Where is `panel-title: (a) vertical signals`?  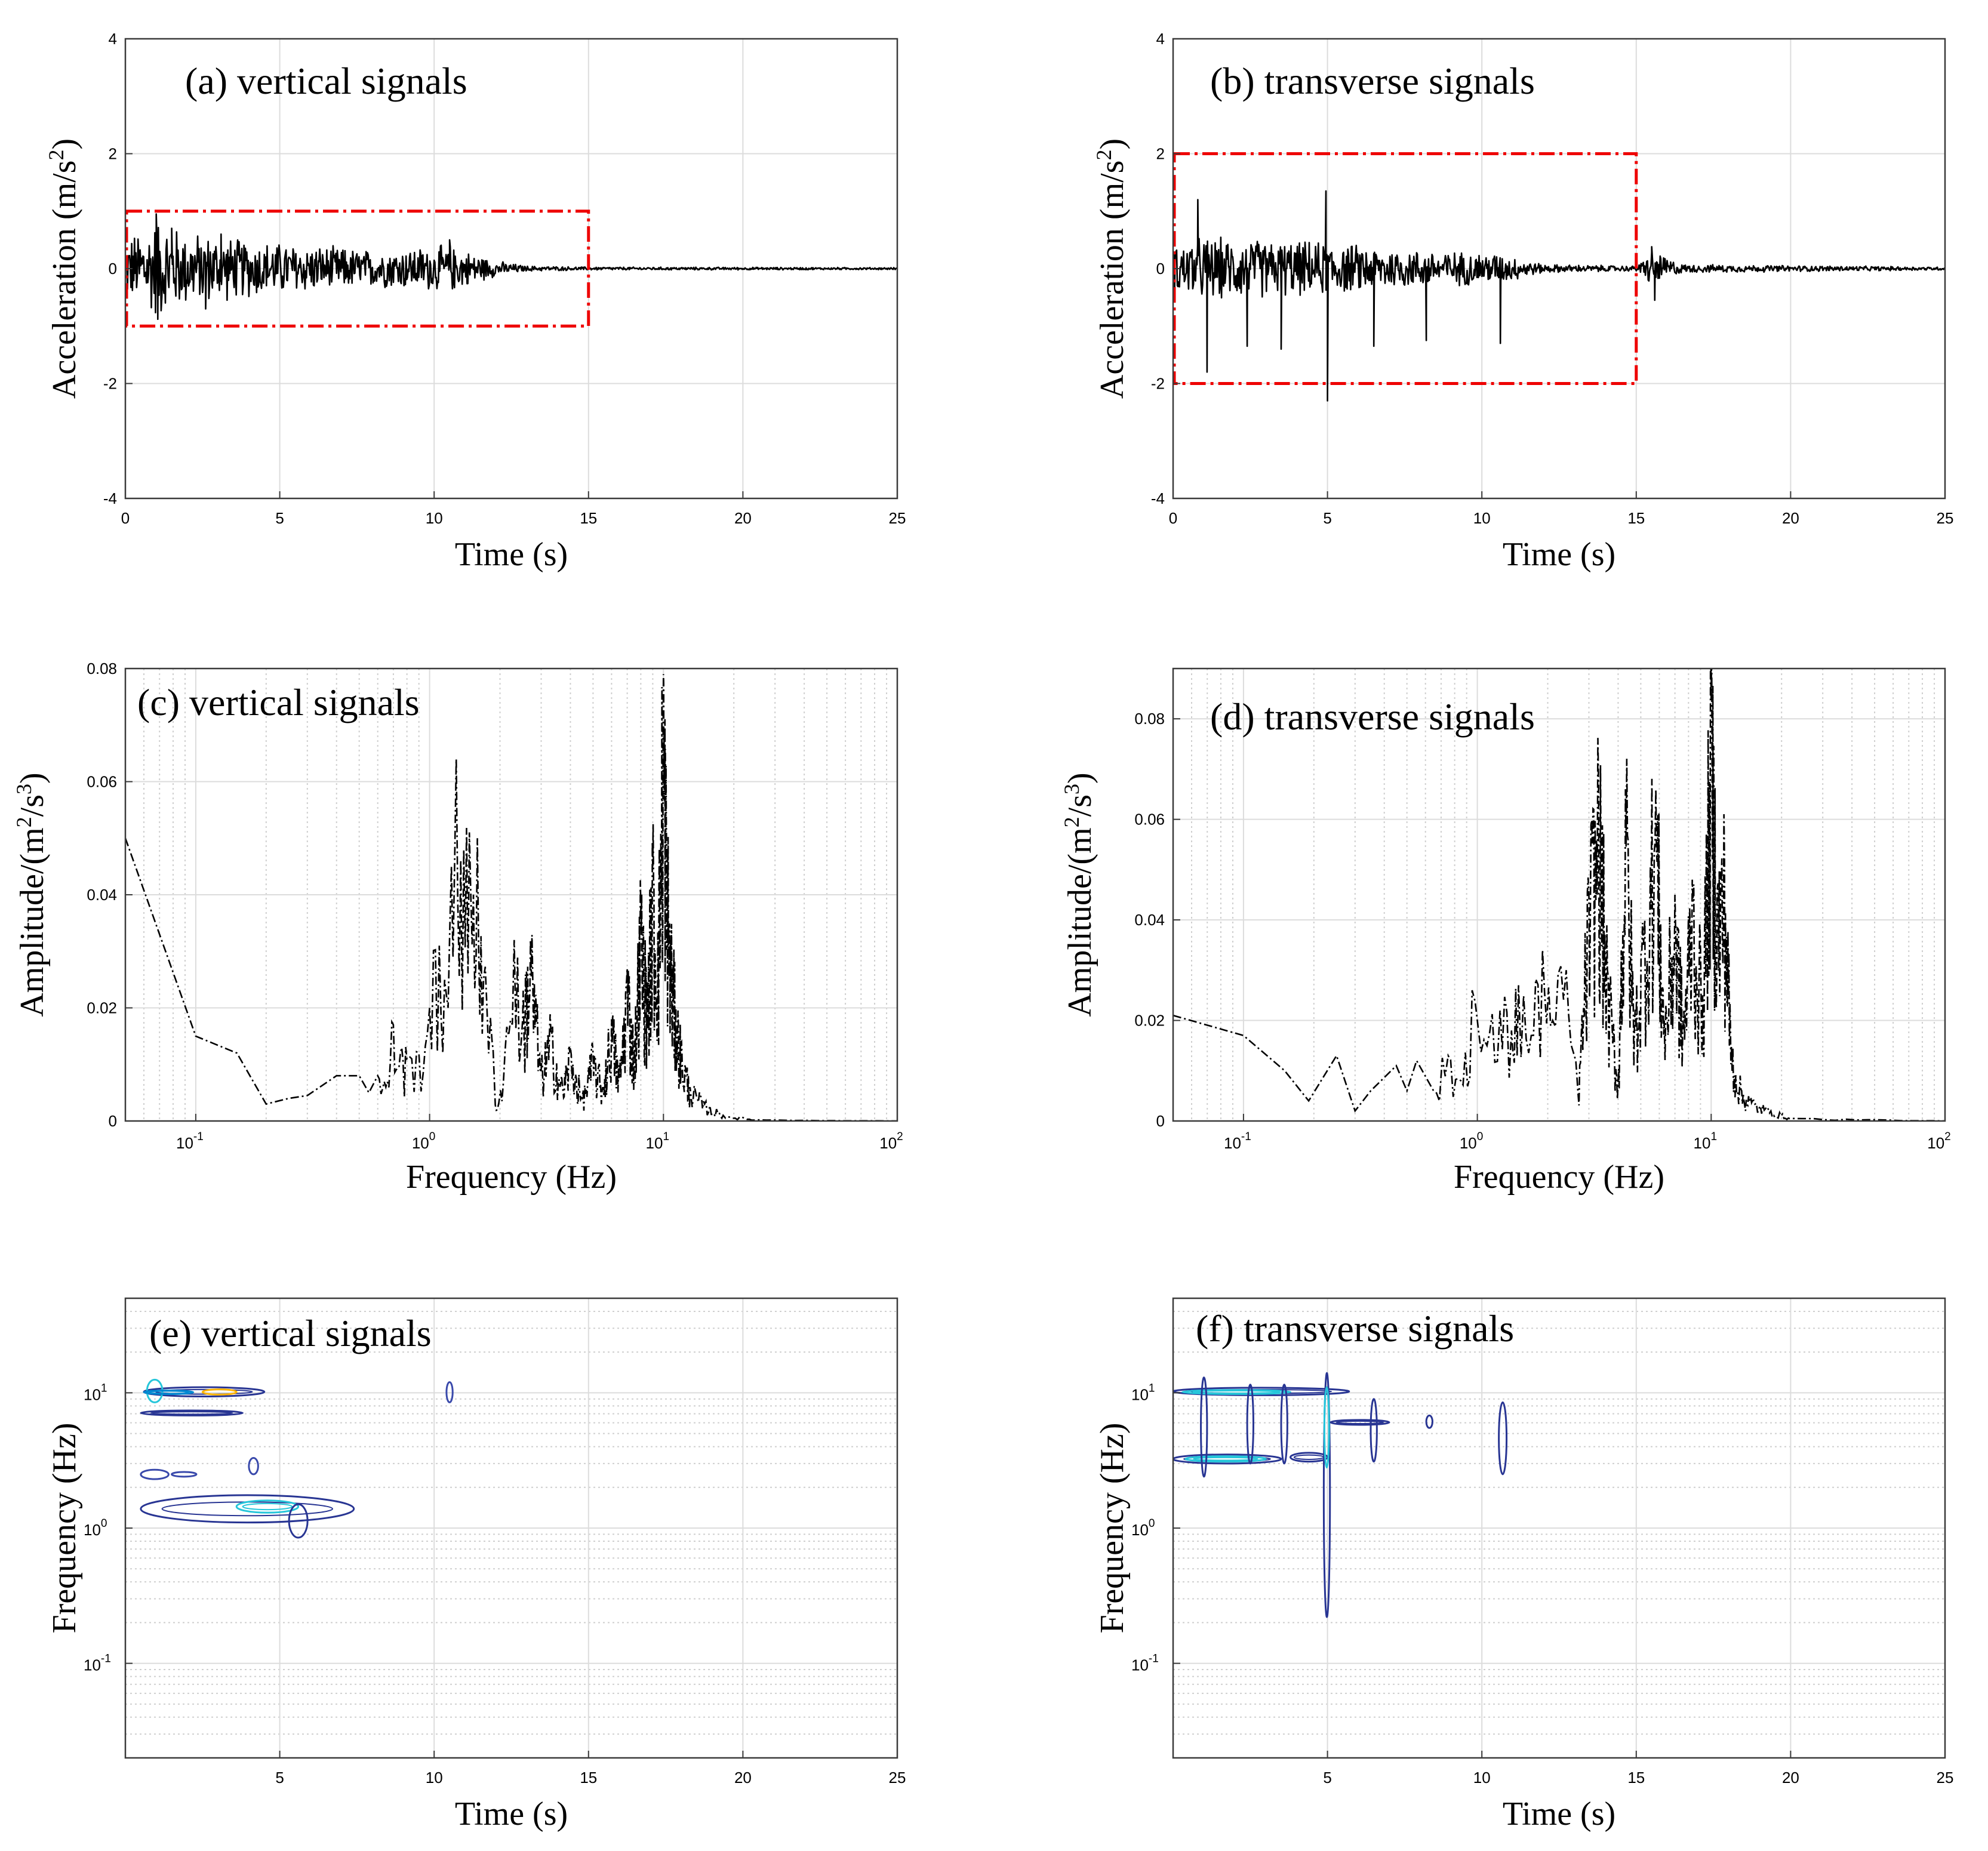 panel-title: (a) vertical signals is located at coordinates (326, 81).